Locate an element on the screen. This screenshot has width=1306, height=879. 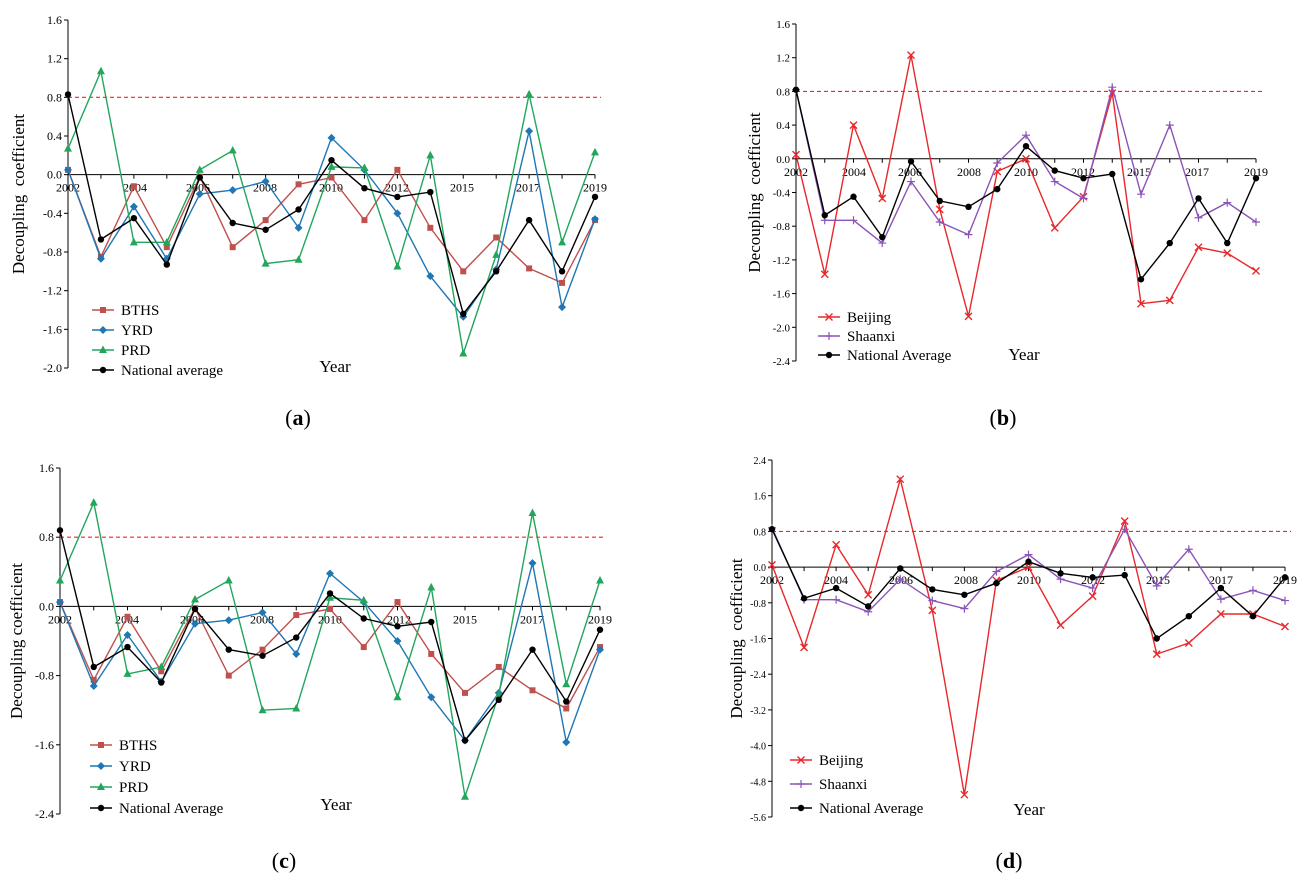
legend-label: PRD is located at coordinates (133, 788).